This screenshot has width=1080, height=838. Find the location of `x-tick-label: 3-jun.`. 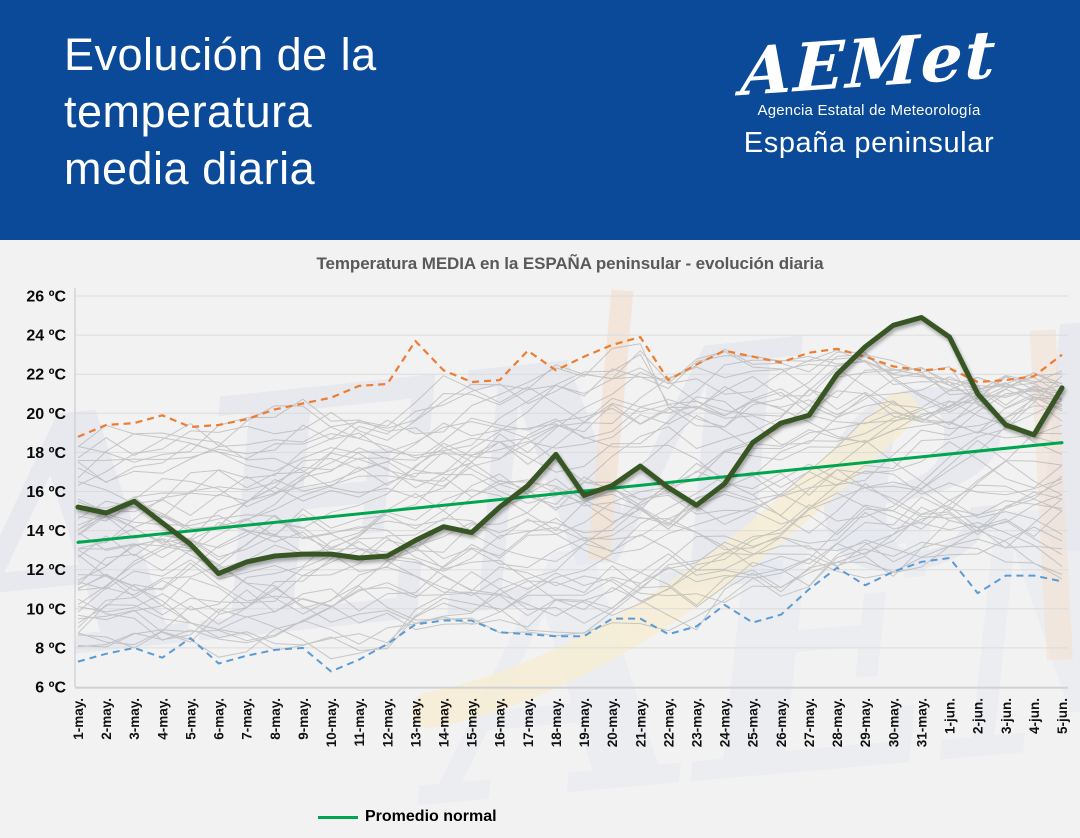

x-tick-label: 3-jun. is located at coordinates (1006, 716).